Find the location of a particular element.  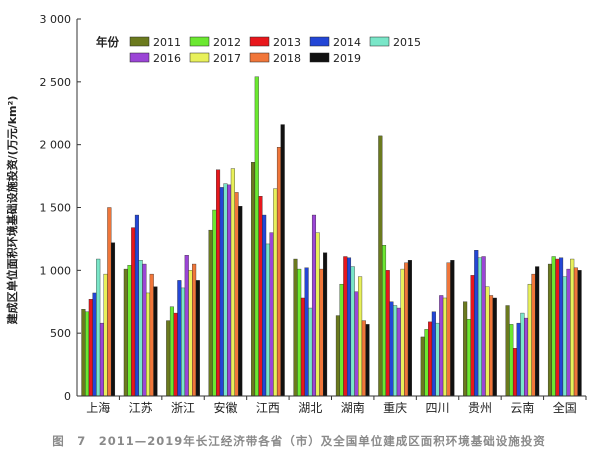

bar-2011-湖南 is located at coordinates (337, 356).